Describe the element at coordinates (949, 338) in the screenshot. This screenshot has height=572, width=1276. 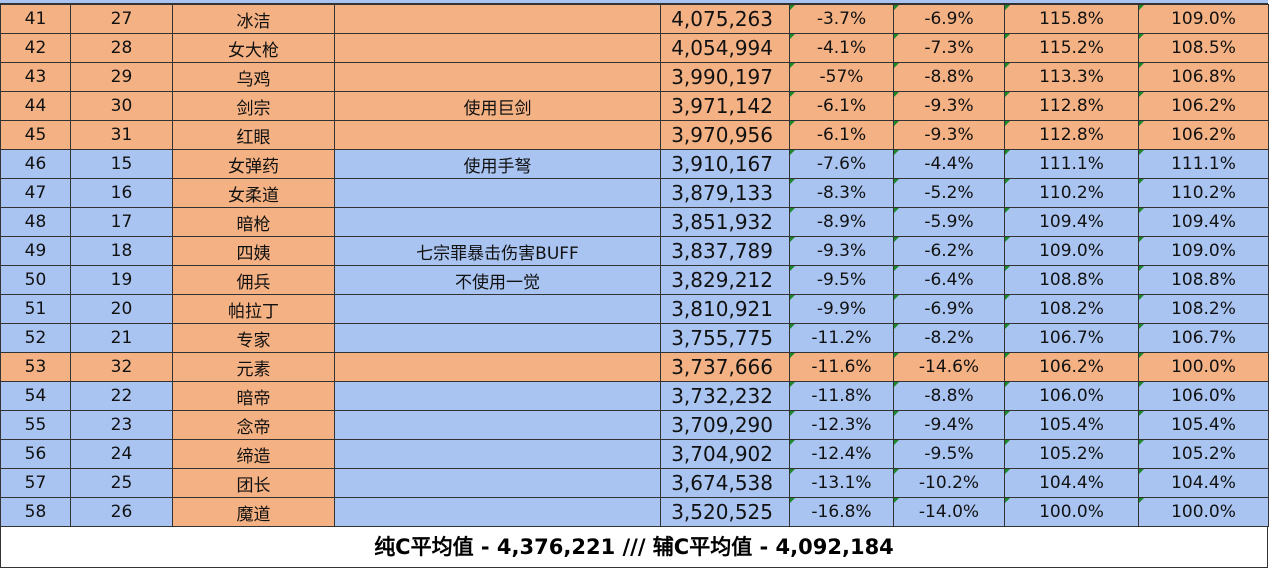
I see `pct-diff-2: -8.2%` at that location.